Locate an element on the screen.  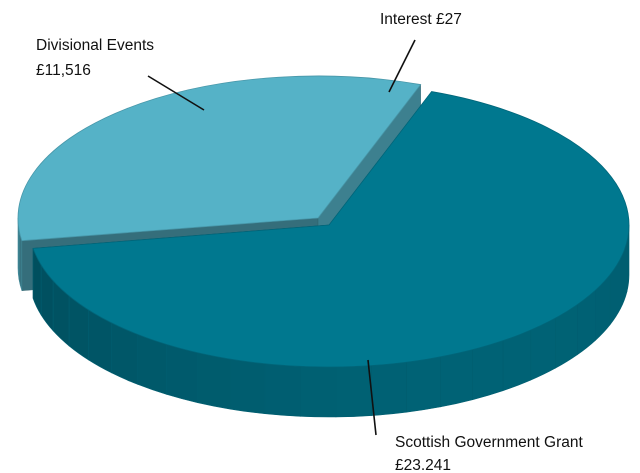
label-divisional-value: £11,516 is located at coordinates (63, 70).